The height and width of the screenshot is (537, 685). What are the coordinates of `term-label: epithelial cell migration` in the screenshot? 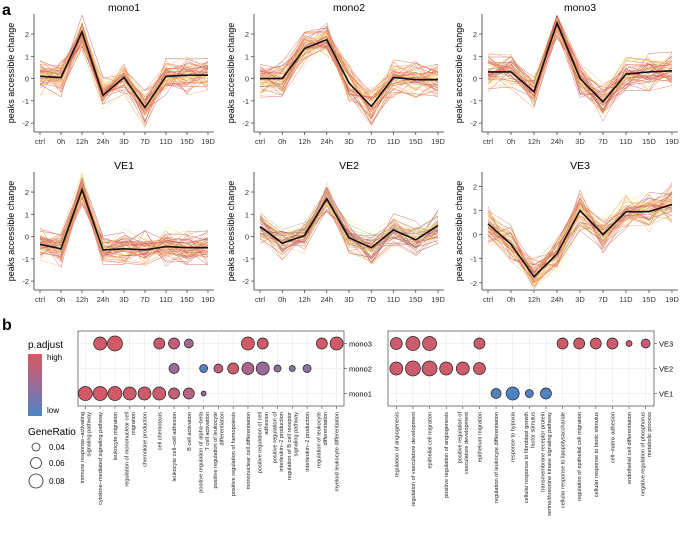 It's located at (431, 440).